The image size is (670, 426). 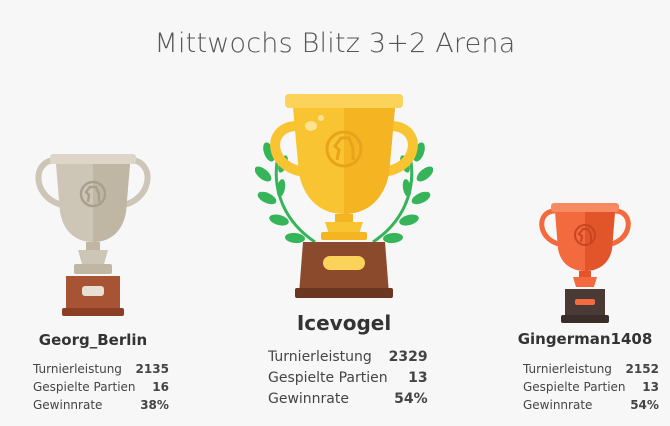 What do you see at coordinates (408, 357) in the screenshot?
I see `stat-value: 2329` at bounding box center [408, 357].